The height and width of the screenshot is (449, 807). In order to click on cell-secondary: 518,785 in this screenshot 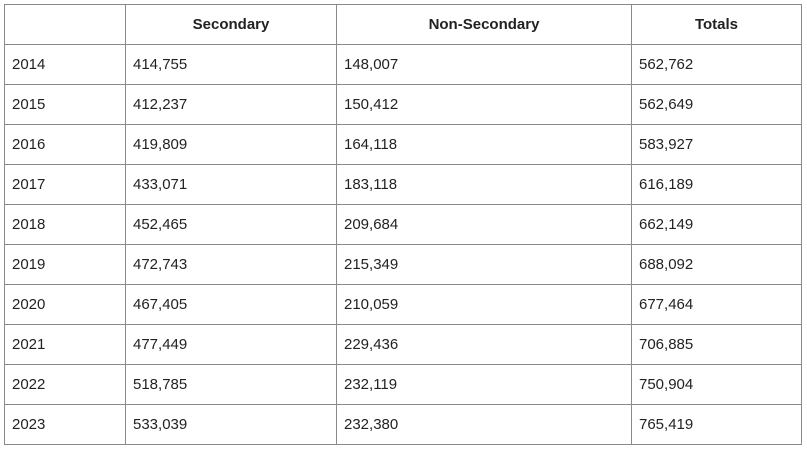, I will do `click(231, 384)`.